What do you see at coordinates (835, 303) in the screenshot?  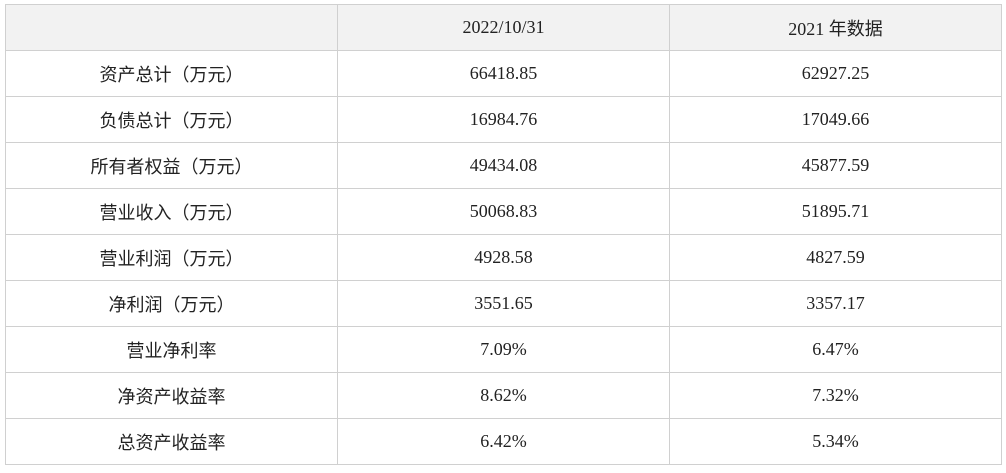 I see `table-cell: 3357.17` at bounding box center [835, 303].